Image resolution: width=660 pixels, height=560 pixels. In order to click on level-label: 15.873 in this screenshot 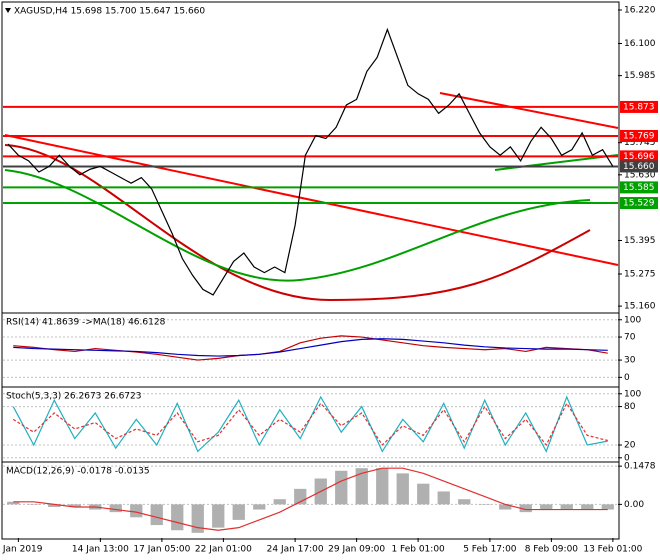, I will do `click(639, 107)`.